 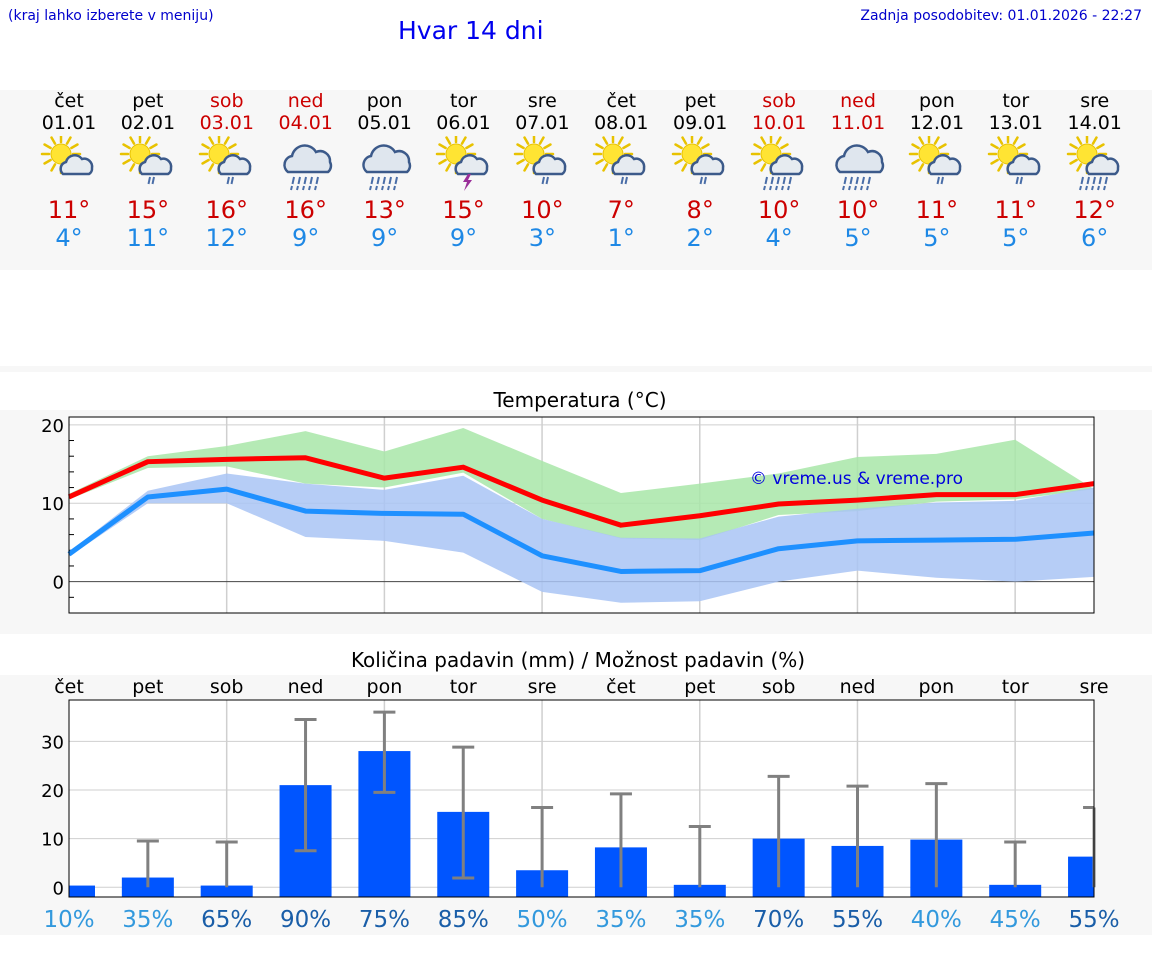 What do you see at coordinates (1015, 123) in the screenshot?
I see `day-date: 13.01` at bounding box center [1015, 123].